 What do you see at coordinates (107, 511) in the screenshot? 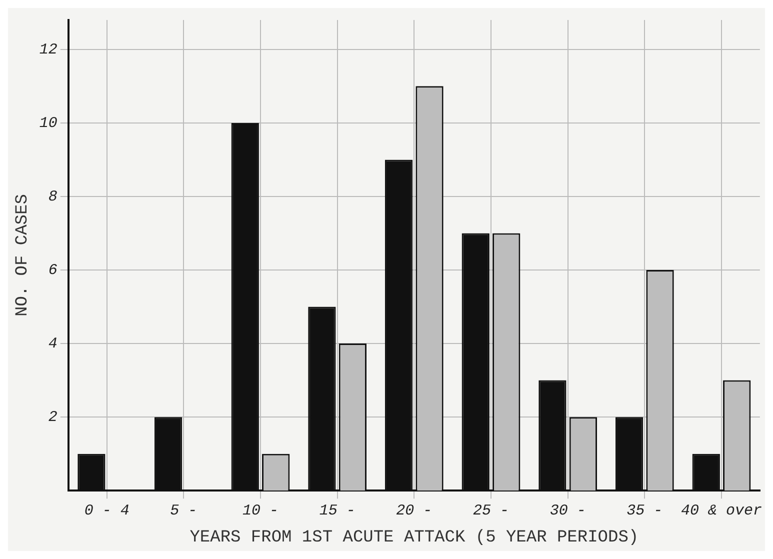
I see `x-tick-label: 0 - 4` at bounding box center [107, 511].